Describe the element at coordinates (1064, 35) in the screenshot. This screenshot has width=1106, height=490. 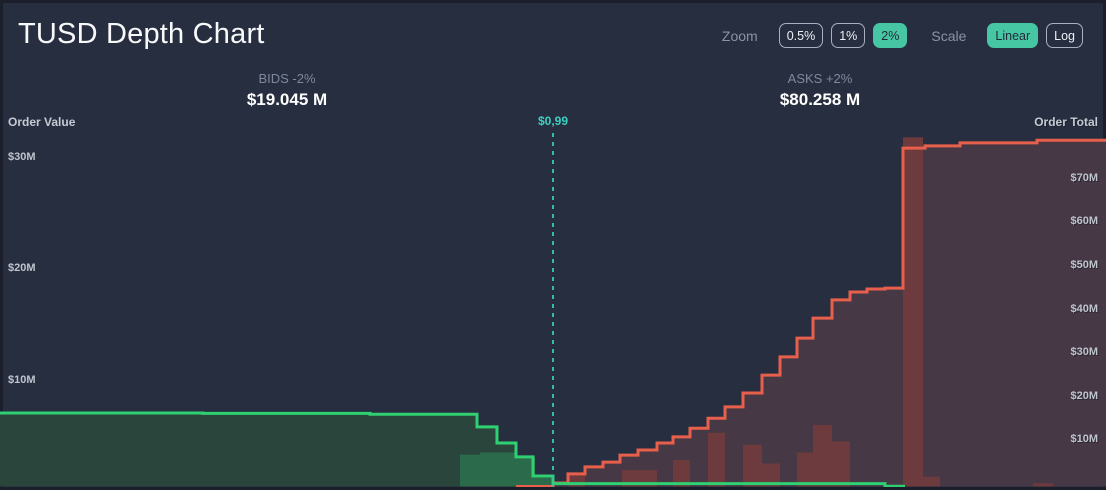
I see `scale-option-log: Log` at that location.